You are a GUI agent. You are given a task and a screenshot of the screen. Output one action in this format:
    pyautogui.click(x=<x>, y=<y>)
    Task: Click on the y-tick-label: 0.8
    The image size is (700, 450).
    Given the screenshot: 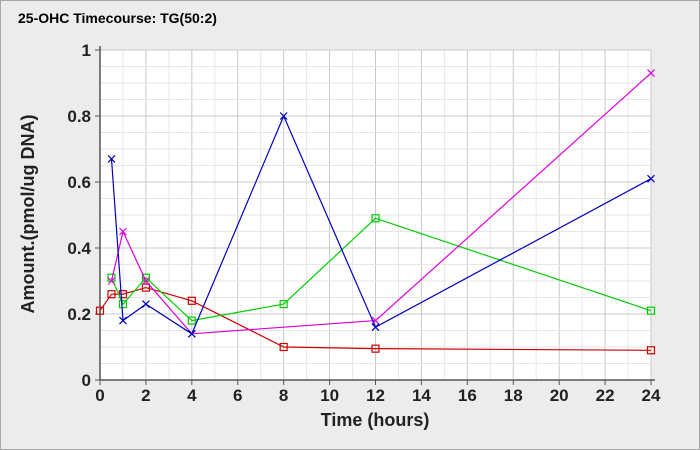 What is the action you would take?
    pyautogui.click(x=79, y=116)
    